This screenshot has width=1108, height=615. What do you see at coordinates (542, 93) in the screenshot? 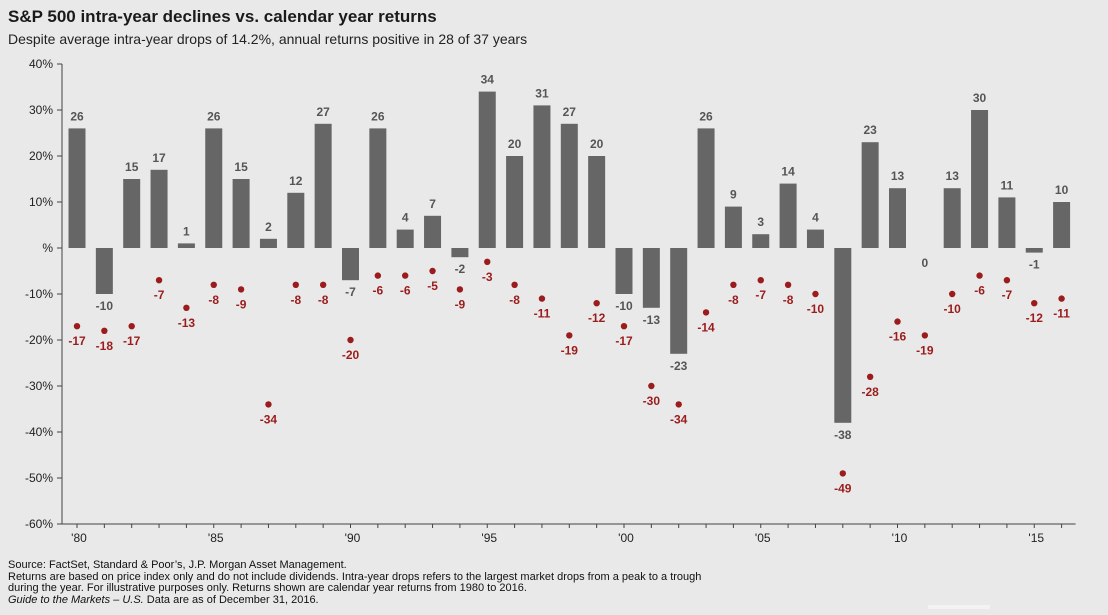
I see `return-label: 31` at bounding box center [542, 93].